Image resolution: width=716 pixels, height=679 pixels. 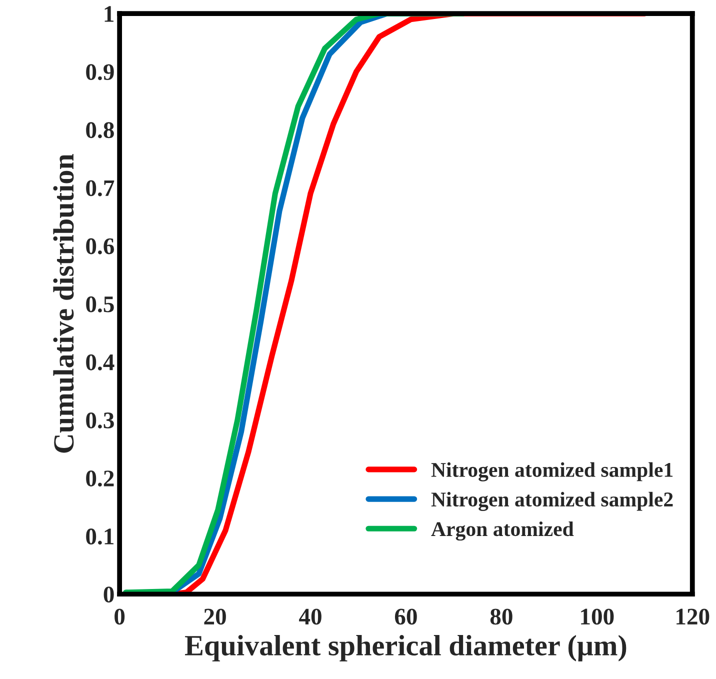 I want to click on legend-label: Nitrogen atomized sample1, so click(x=552, y=472).